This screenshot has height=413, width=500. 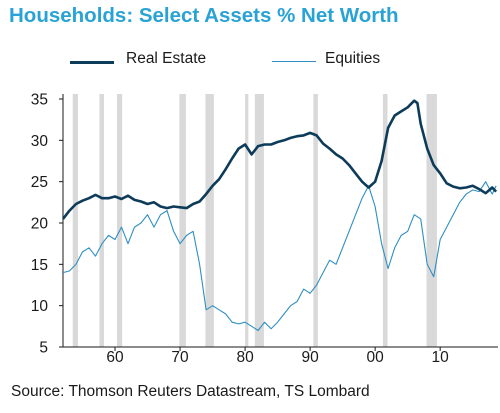 I want to click on y-axis-ticks: 5 10 15 20 25 30 35, so click(x=47, y=224).